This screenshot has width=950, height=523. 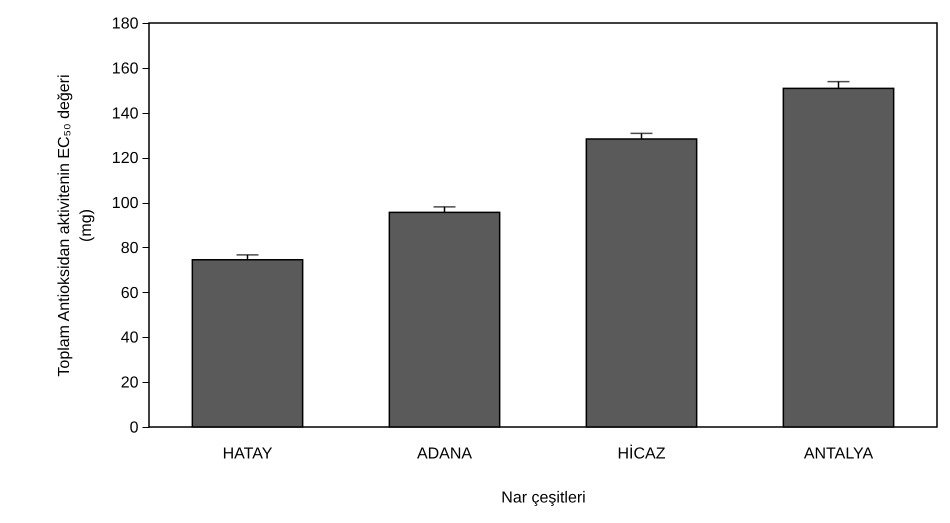 What do you see at coordinates (247, 454) in the screenshot?
I see `x-tick-label: HATAY` at bounding box center [247, 454].